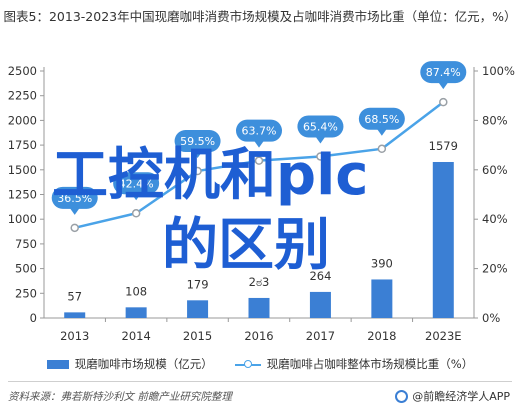  I want to click on legend-item-line: 现磨咖啡占咖啡整体市场规模比重（%）, so click(354, 364).